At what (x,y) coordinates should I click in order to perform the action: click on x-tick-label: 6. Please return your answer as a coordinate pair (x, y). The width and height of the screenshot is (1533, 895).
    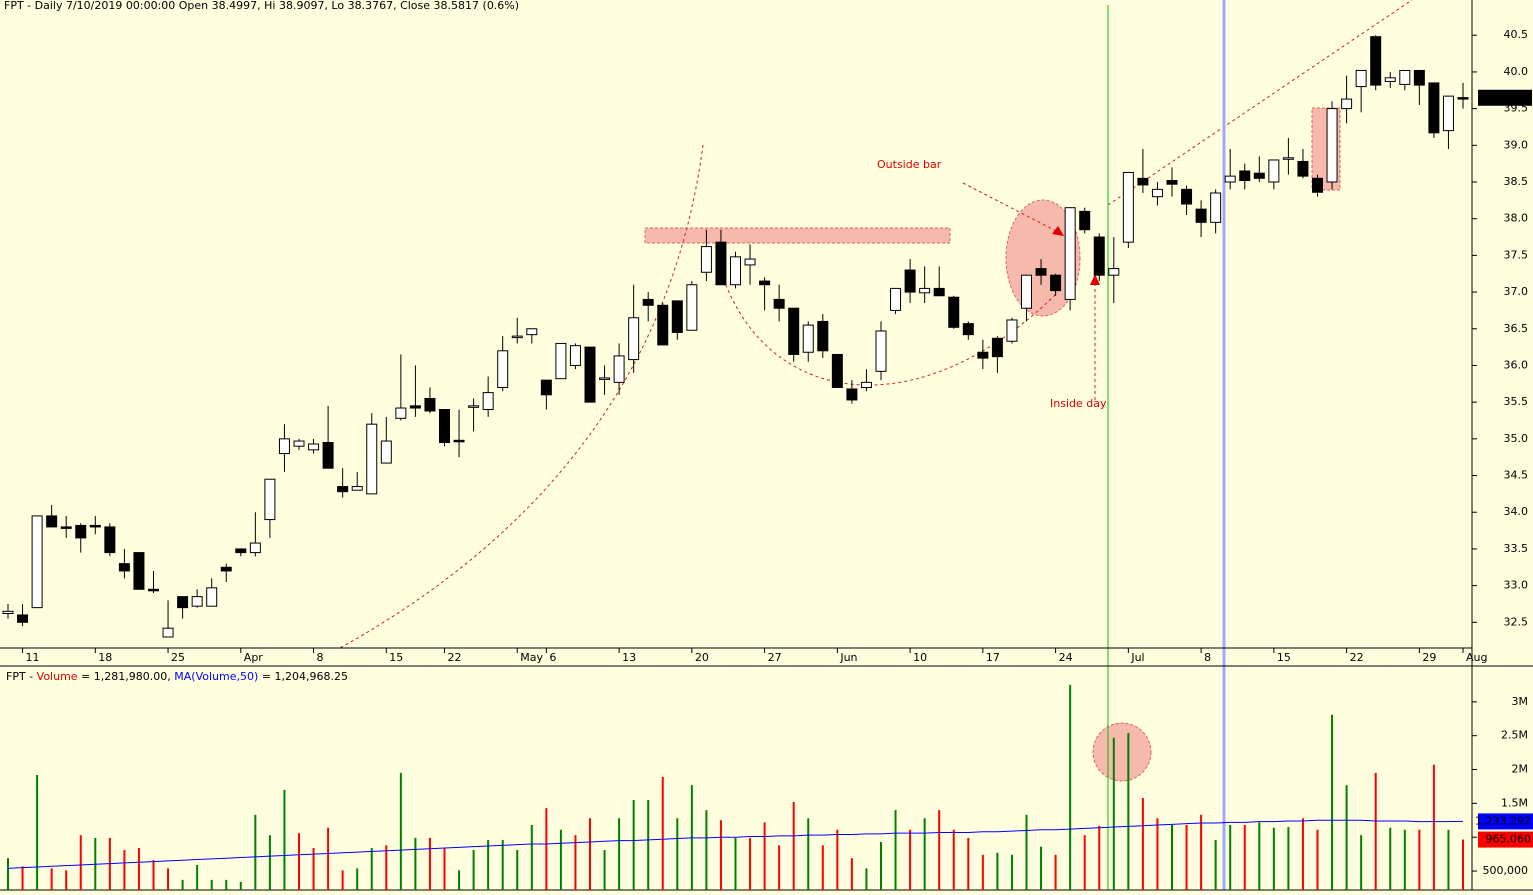
    Looking at the image, I should click on (552, 657).